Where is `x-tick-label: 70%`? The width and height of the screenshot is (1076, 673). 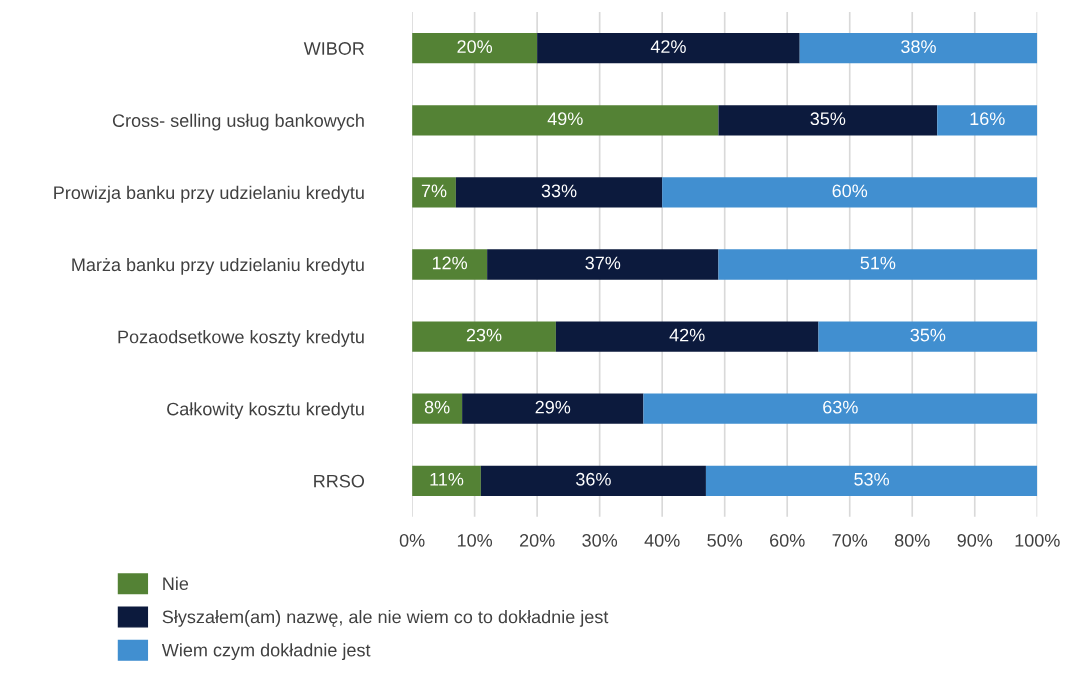
x-tick-label: 70% is located at coordinates (850, 540).